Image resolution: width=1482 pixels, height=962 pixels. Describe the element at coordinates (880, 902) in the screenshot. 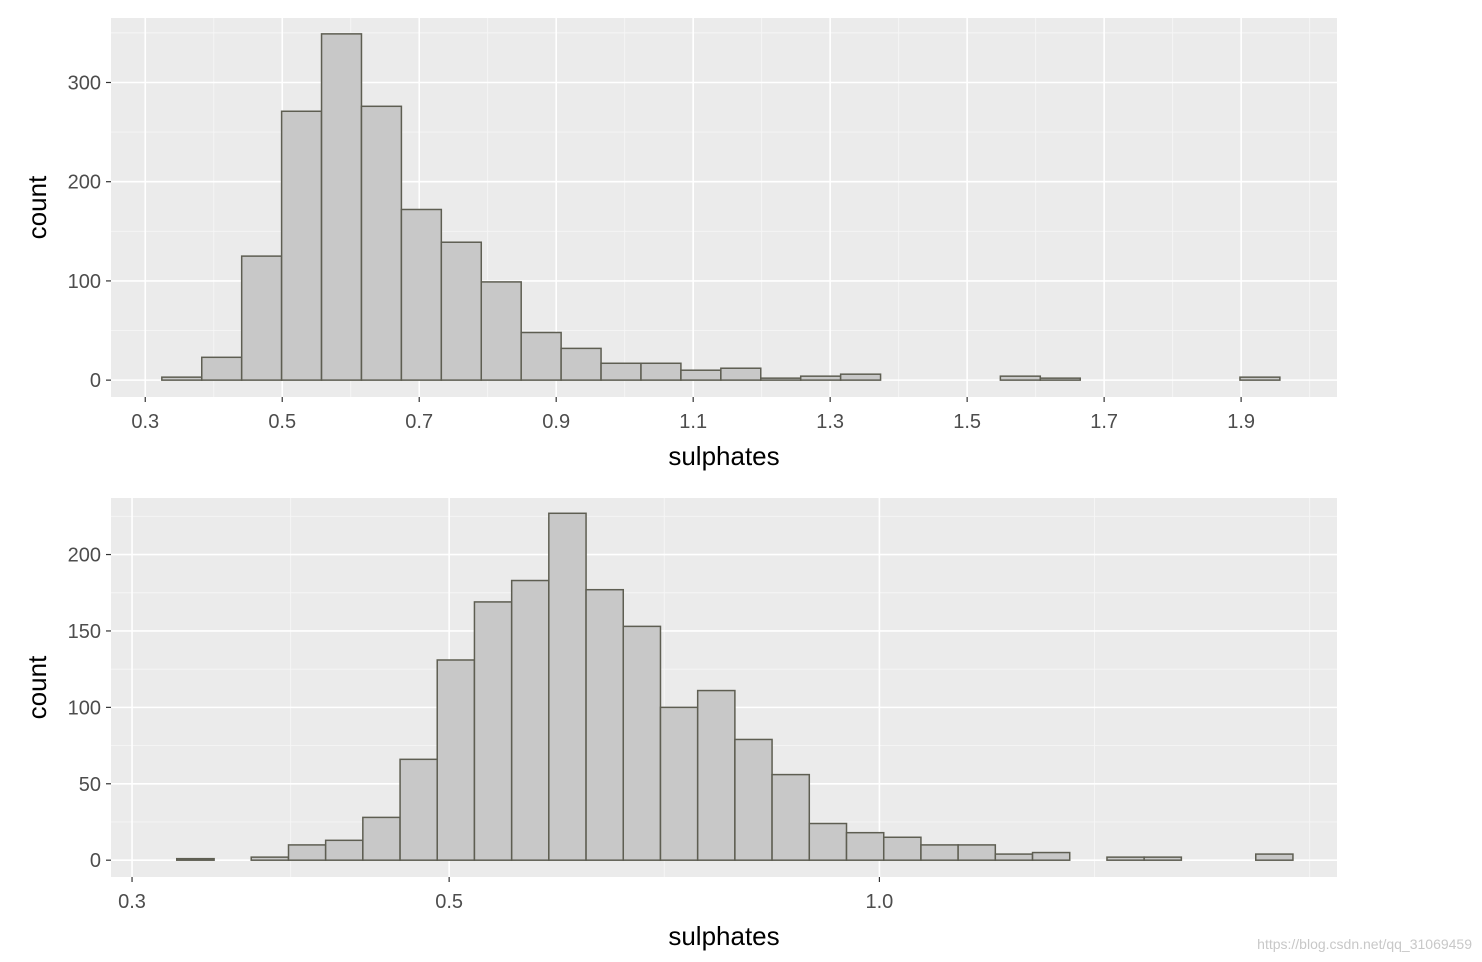

I see `x-tick-label: 1.0` at that location.